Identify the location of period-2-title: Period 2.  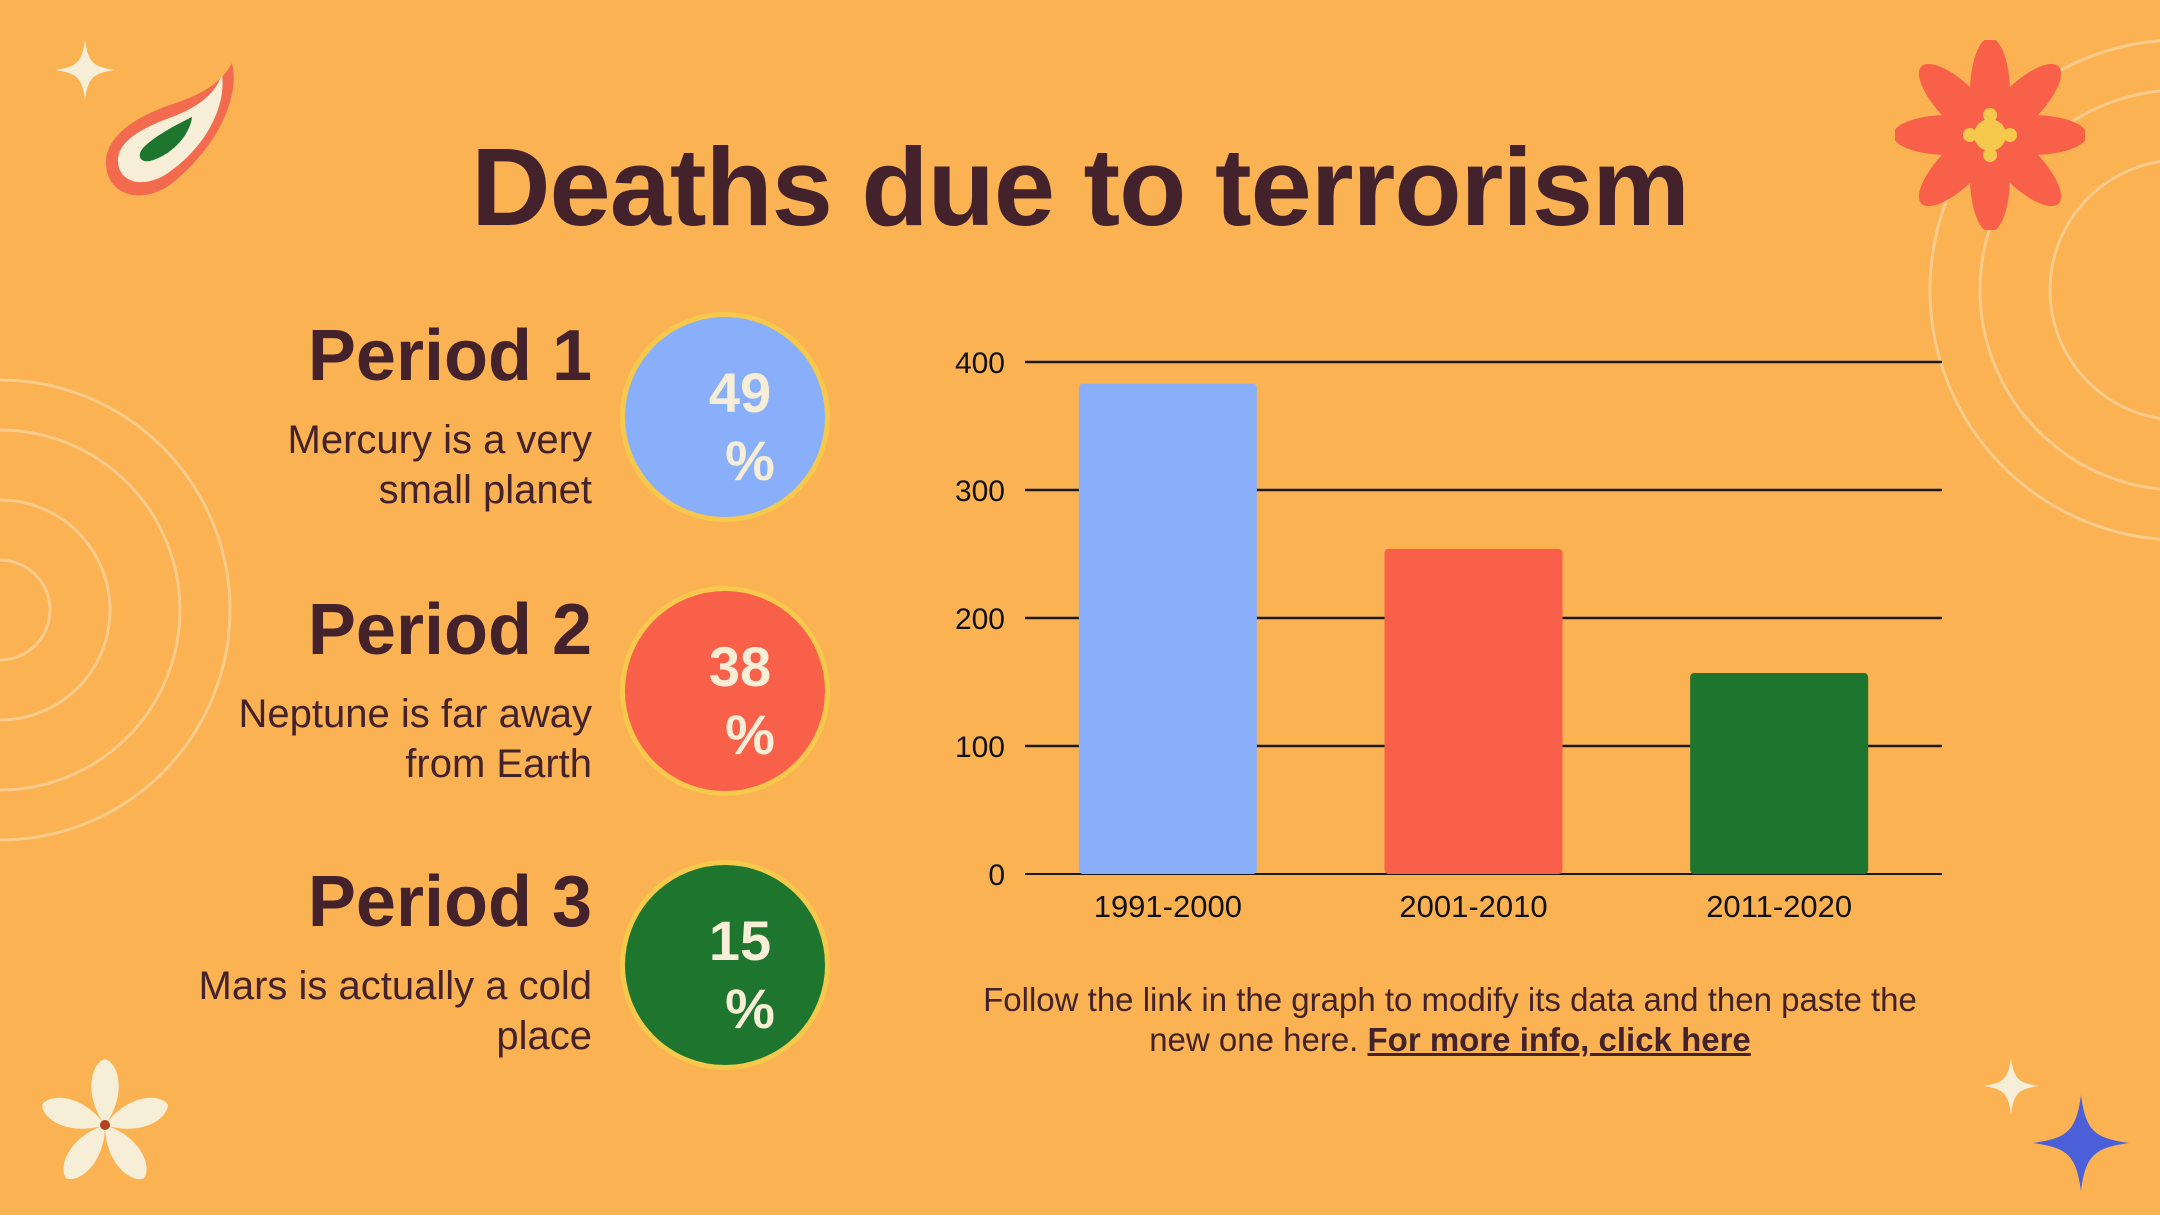
(449, 630).